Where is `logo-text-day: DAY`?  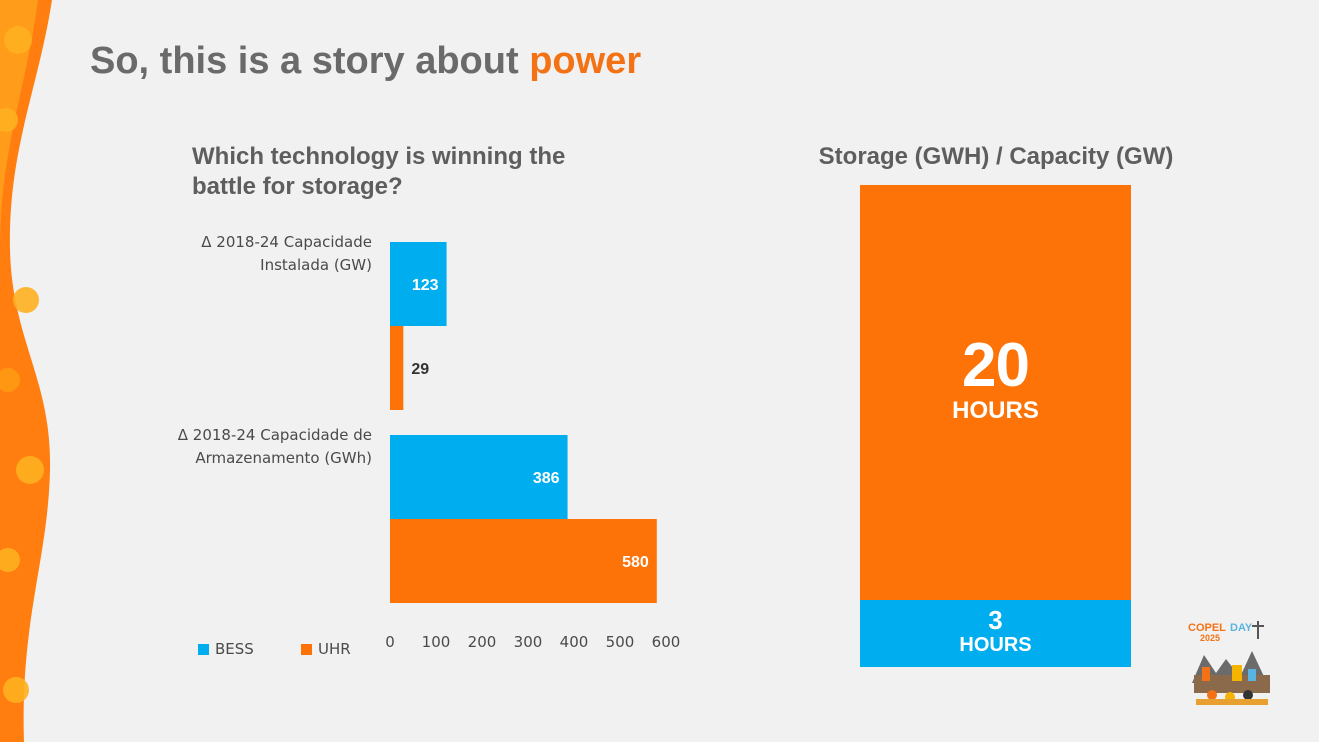 logo-text-day: DAY is located at coordinates (1241, 628).